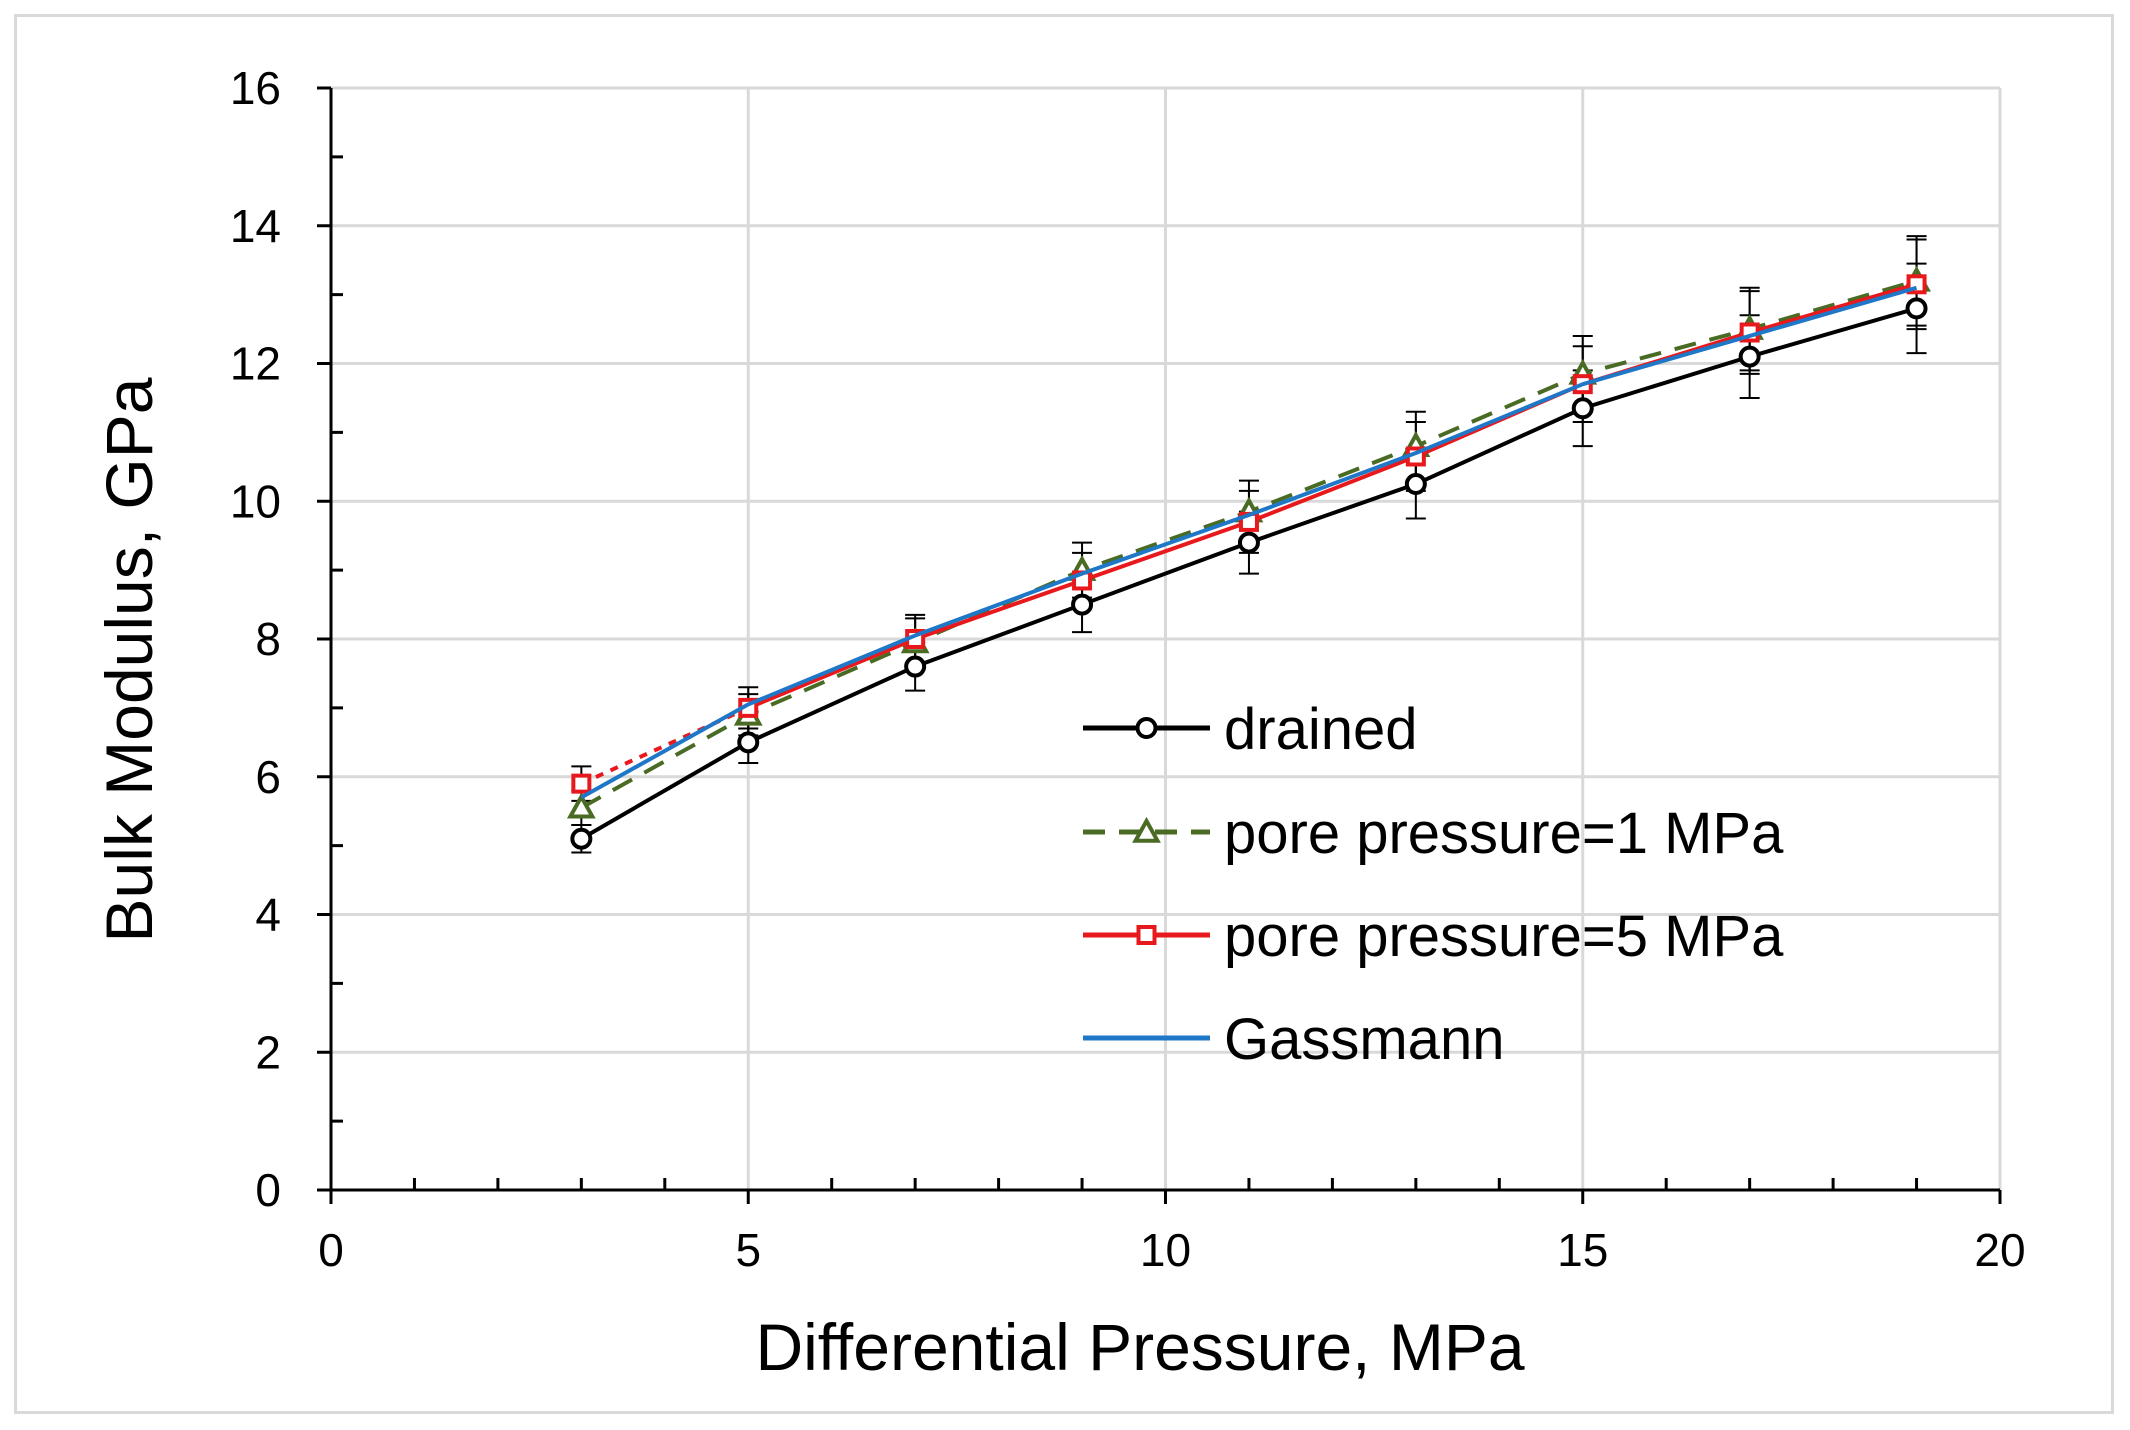 This screenshot has height=1430, width=2130. What do you see at coordinates (255, 226) in the screenshot?
I see `y-tick-label: 14` at bounding box center [255, 226].